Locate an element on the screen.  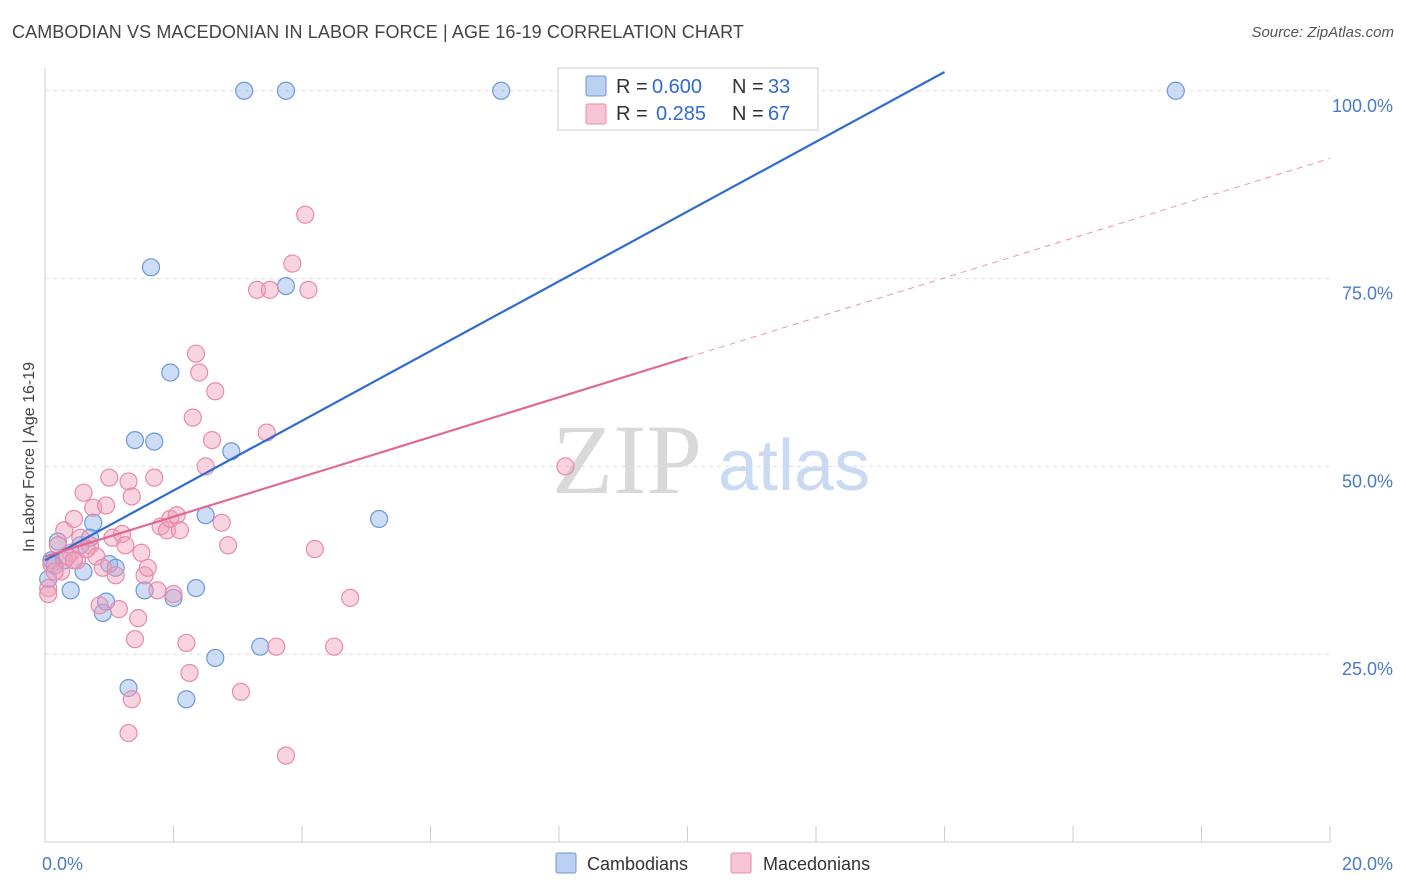
legend-n-label-cambodians: N = is located at coordinates (748, 87).